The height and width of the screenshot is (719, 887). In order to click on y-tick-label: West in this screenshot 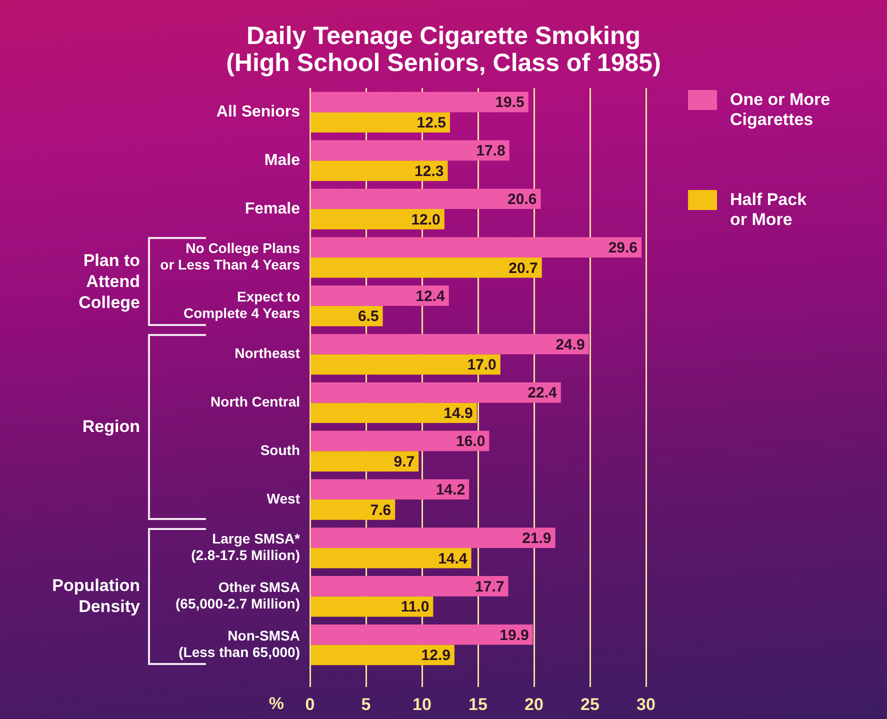, I will do `click(283, 498)`.